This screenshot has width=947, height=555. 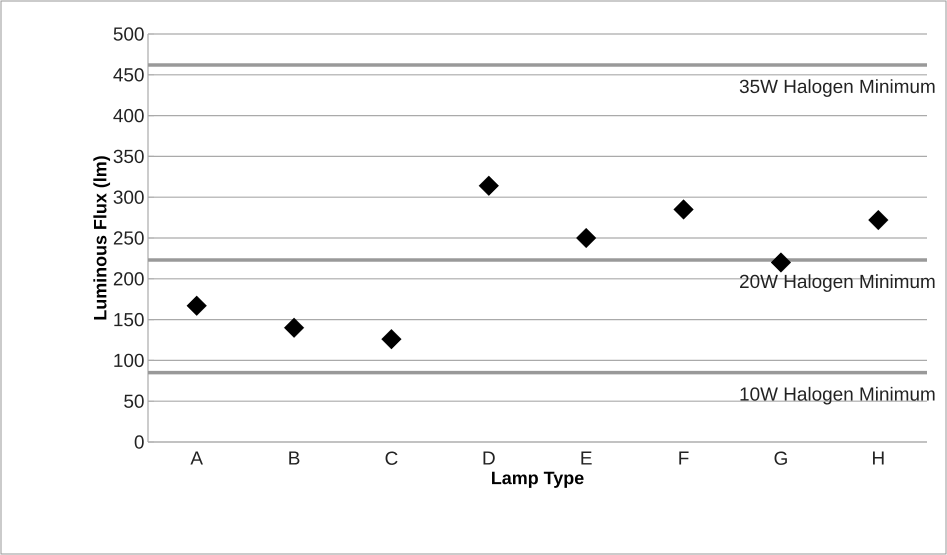 What do you see at coordinates (294, 458) in the screenshot?
I see `x-tick-label: B` at bounding box center [294, 458].